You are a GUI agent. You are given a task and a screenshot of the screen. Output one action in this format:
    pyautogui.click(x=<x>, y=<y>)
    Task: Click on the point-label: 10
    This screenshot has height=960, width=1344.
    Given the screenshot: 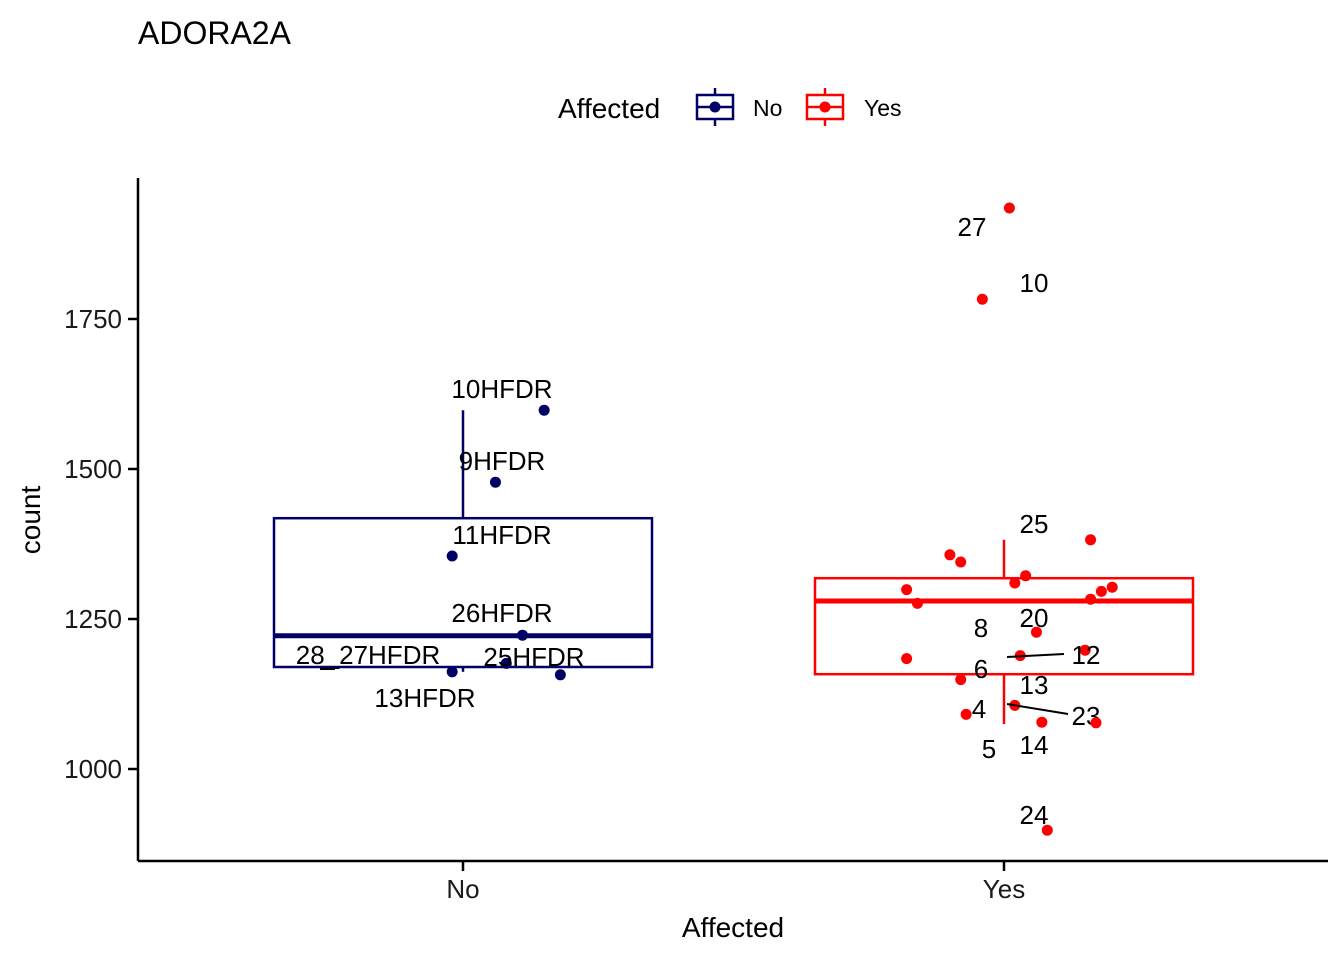 What is the action you would take?
    pyautogui.click(x=1034, y=283)
    